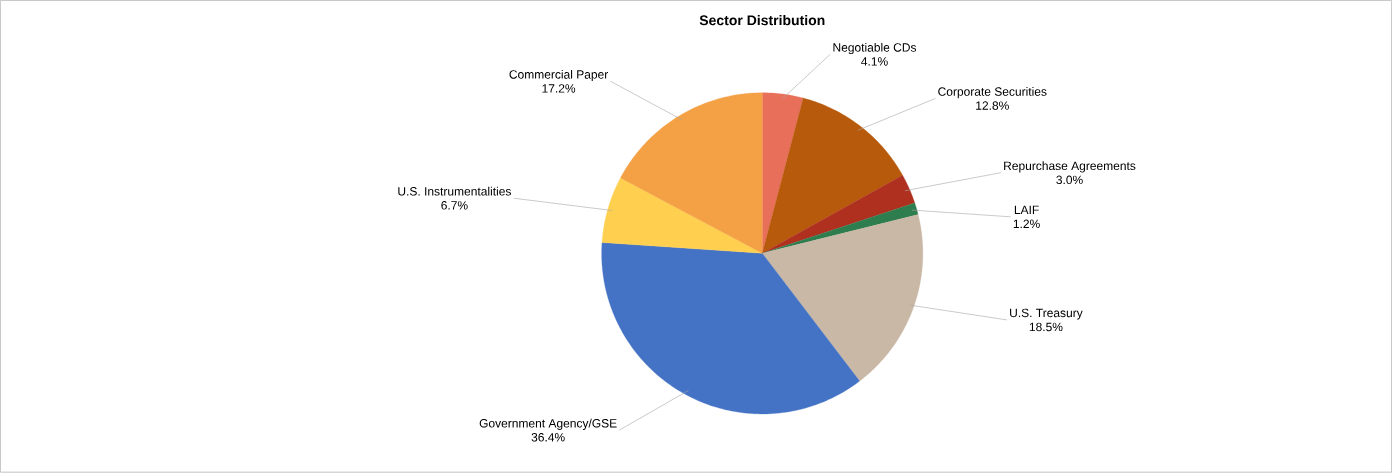 The image size is (1392, 473). I want to click on slice-label: Corporate Securities, so click(992, 93).